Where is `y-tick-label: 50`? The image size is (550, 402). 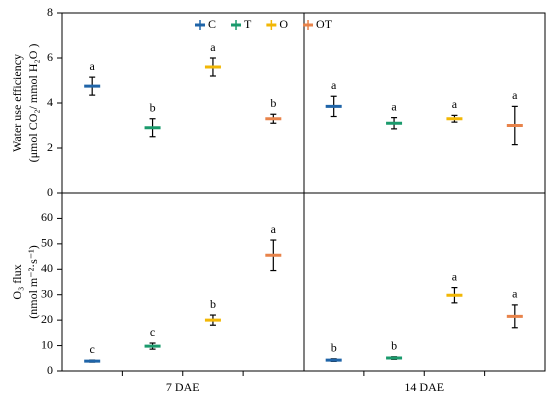
y-tick-label: 50 is located at coordinates (47, 243).